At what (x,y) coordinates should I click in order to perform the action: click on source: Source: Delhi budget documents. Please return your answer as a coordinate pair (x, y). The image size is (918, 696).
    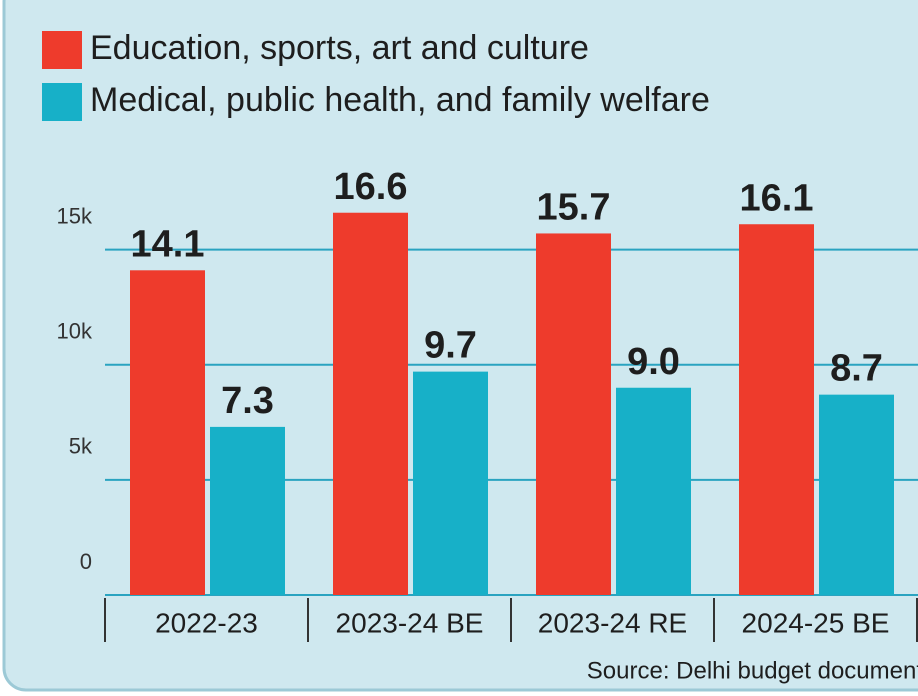
    Looking at the image, I should click on (752, 670).